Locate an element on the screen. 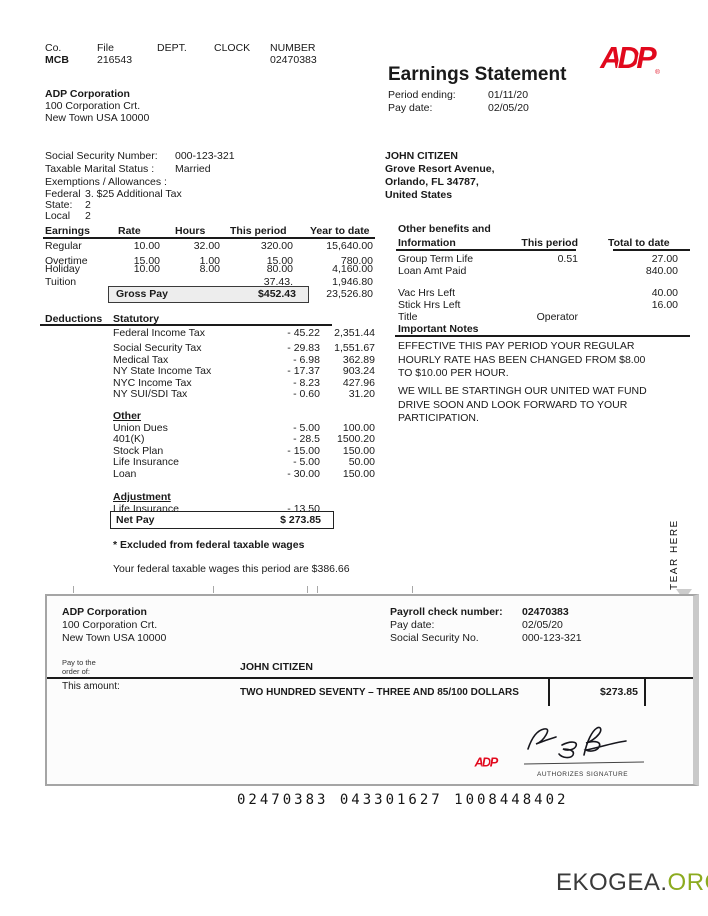 This screenshot has width=708, height=916. ssn-value: 000-123-321 is located at coordinates (205, 156).